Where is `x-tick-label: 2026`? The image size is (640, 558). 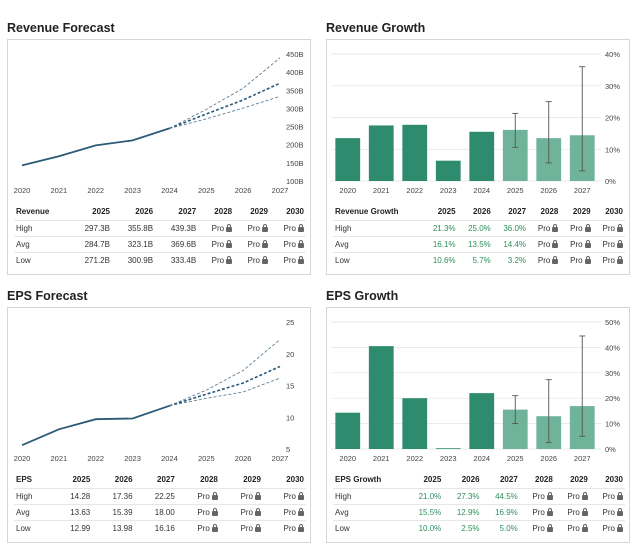
x-tick-label: 2026 is located at coordinates (548, 458).